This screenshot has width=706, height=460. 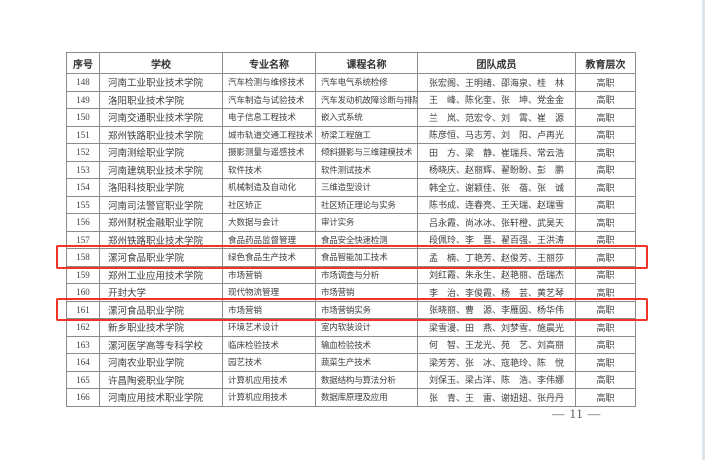 I want to click on cell-team: 张晓丽、曹 源、李雁囡、杨华伟, so click(x=496, y=309).